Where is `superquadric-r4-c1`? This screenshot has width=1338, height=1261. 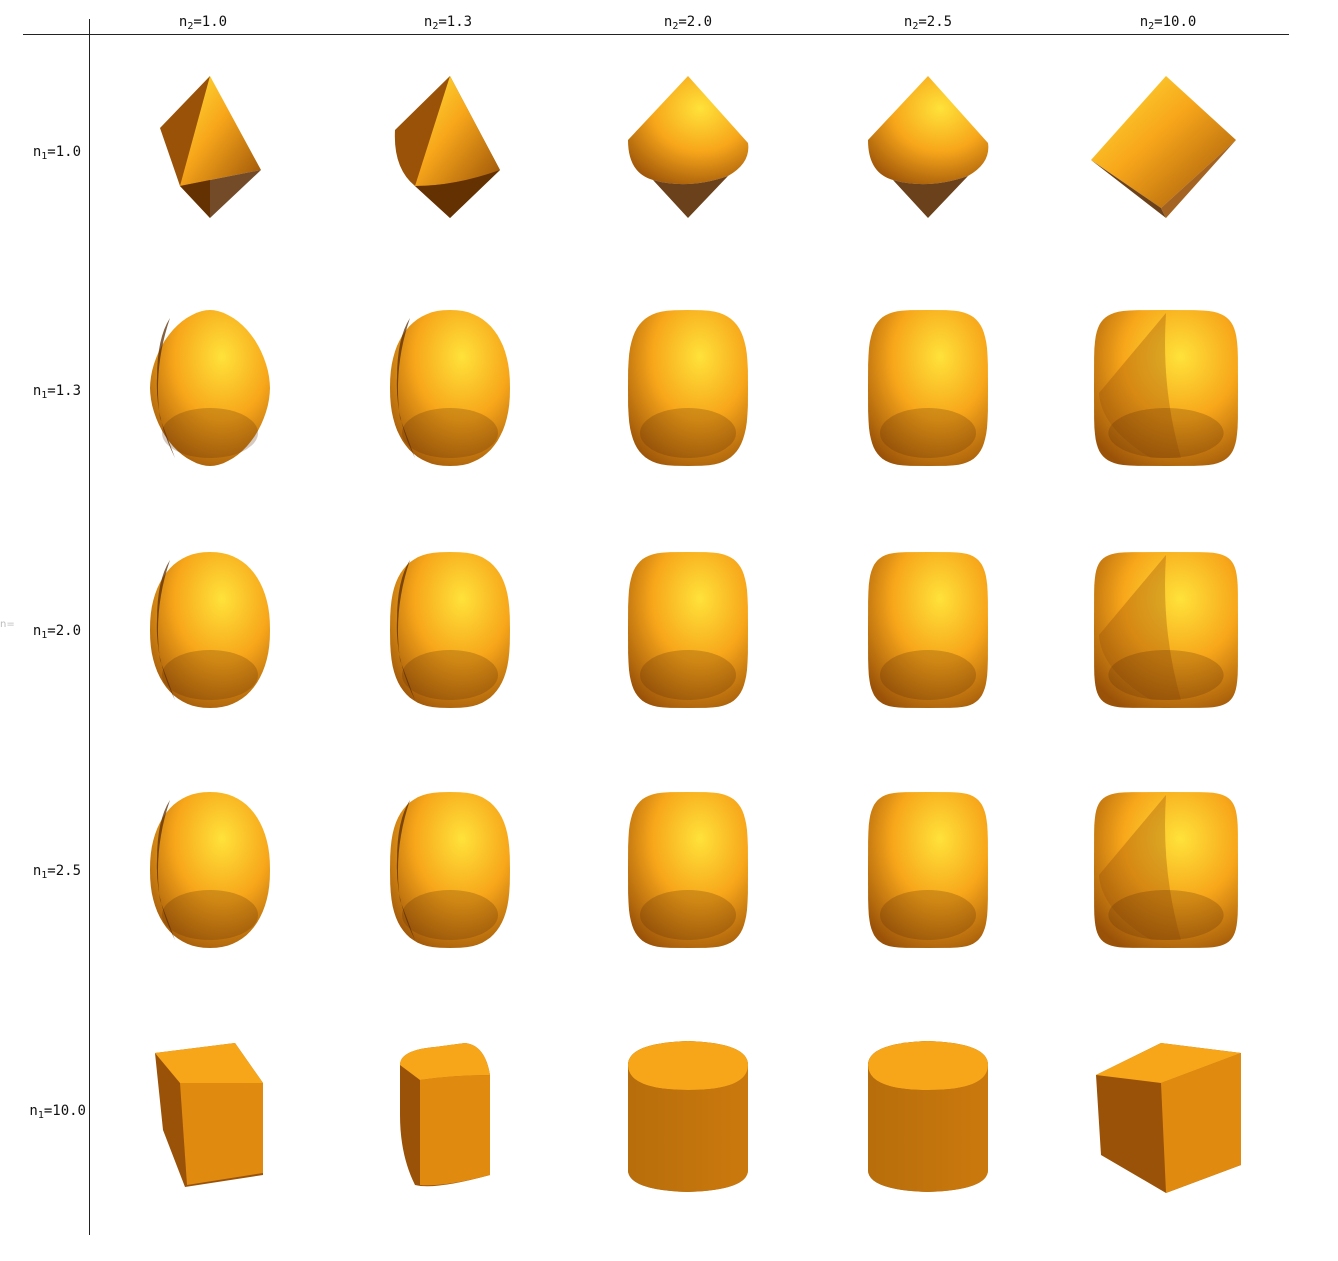 superquadric-r4-c1 is located at coordinates (210, 870).